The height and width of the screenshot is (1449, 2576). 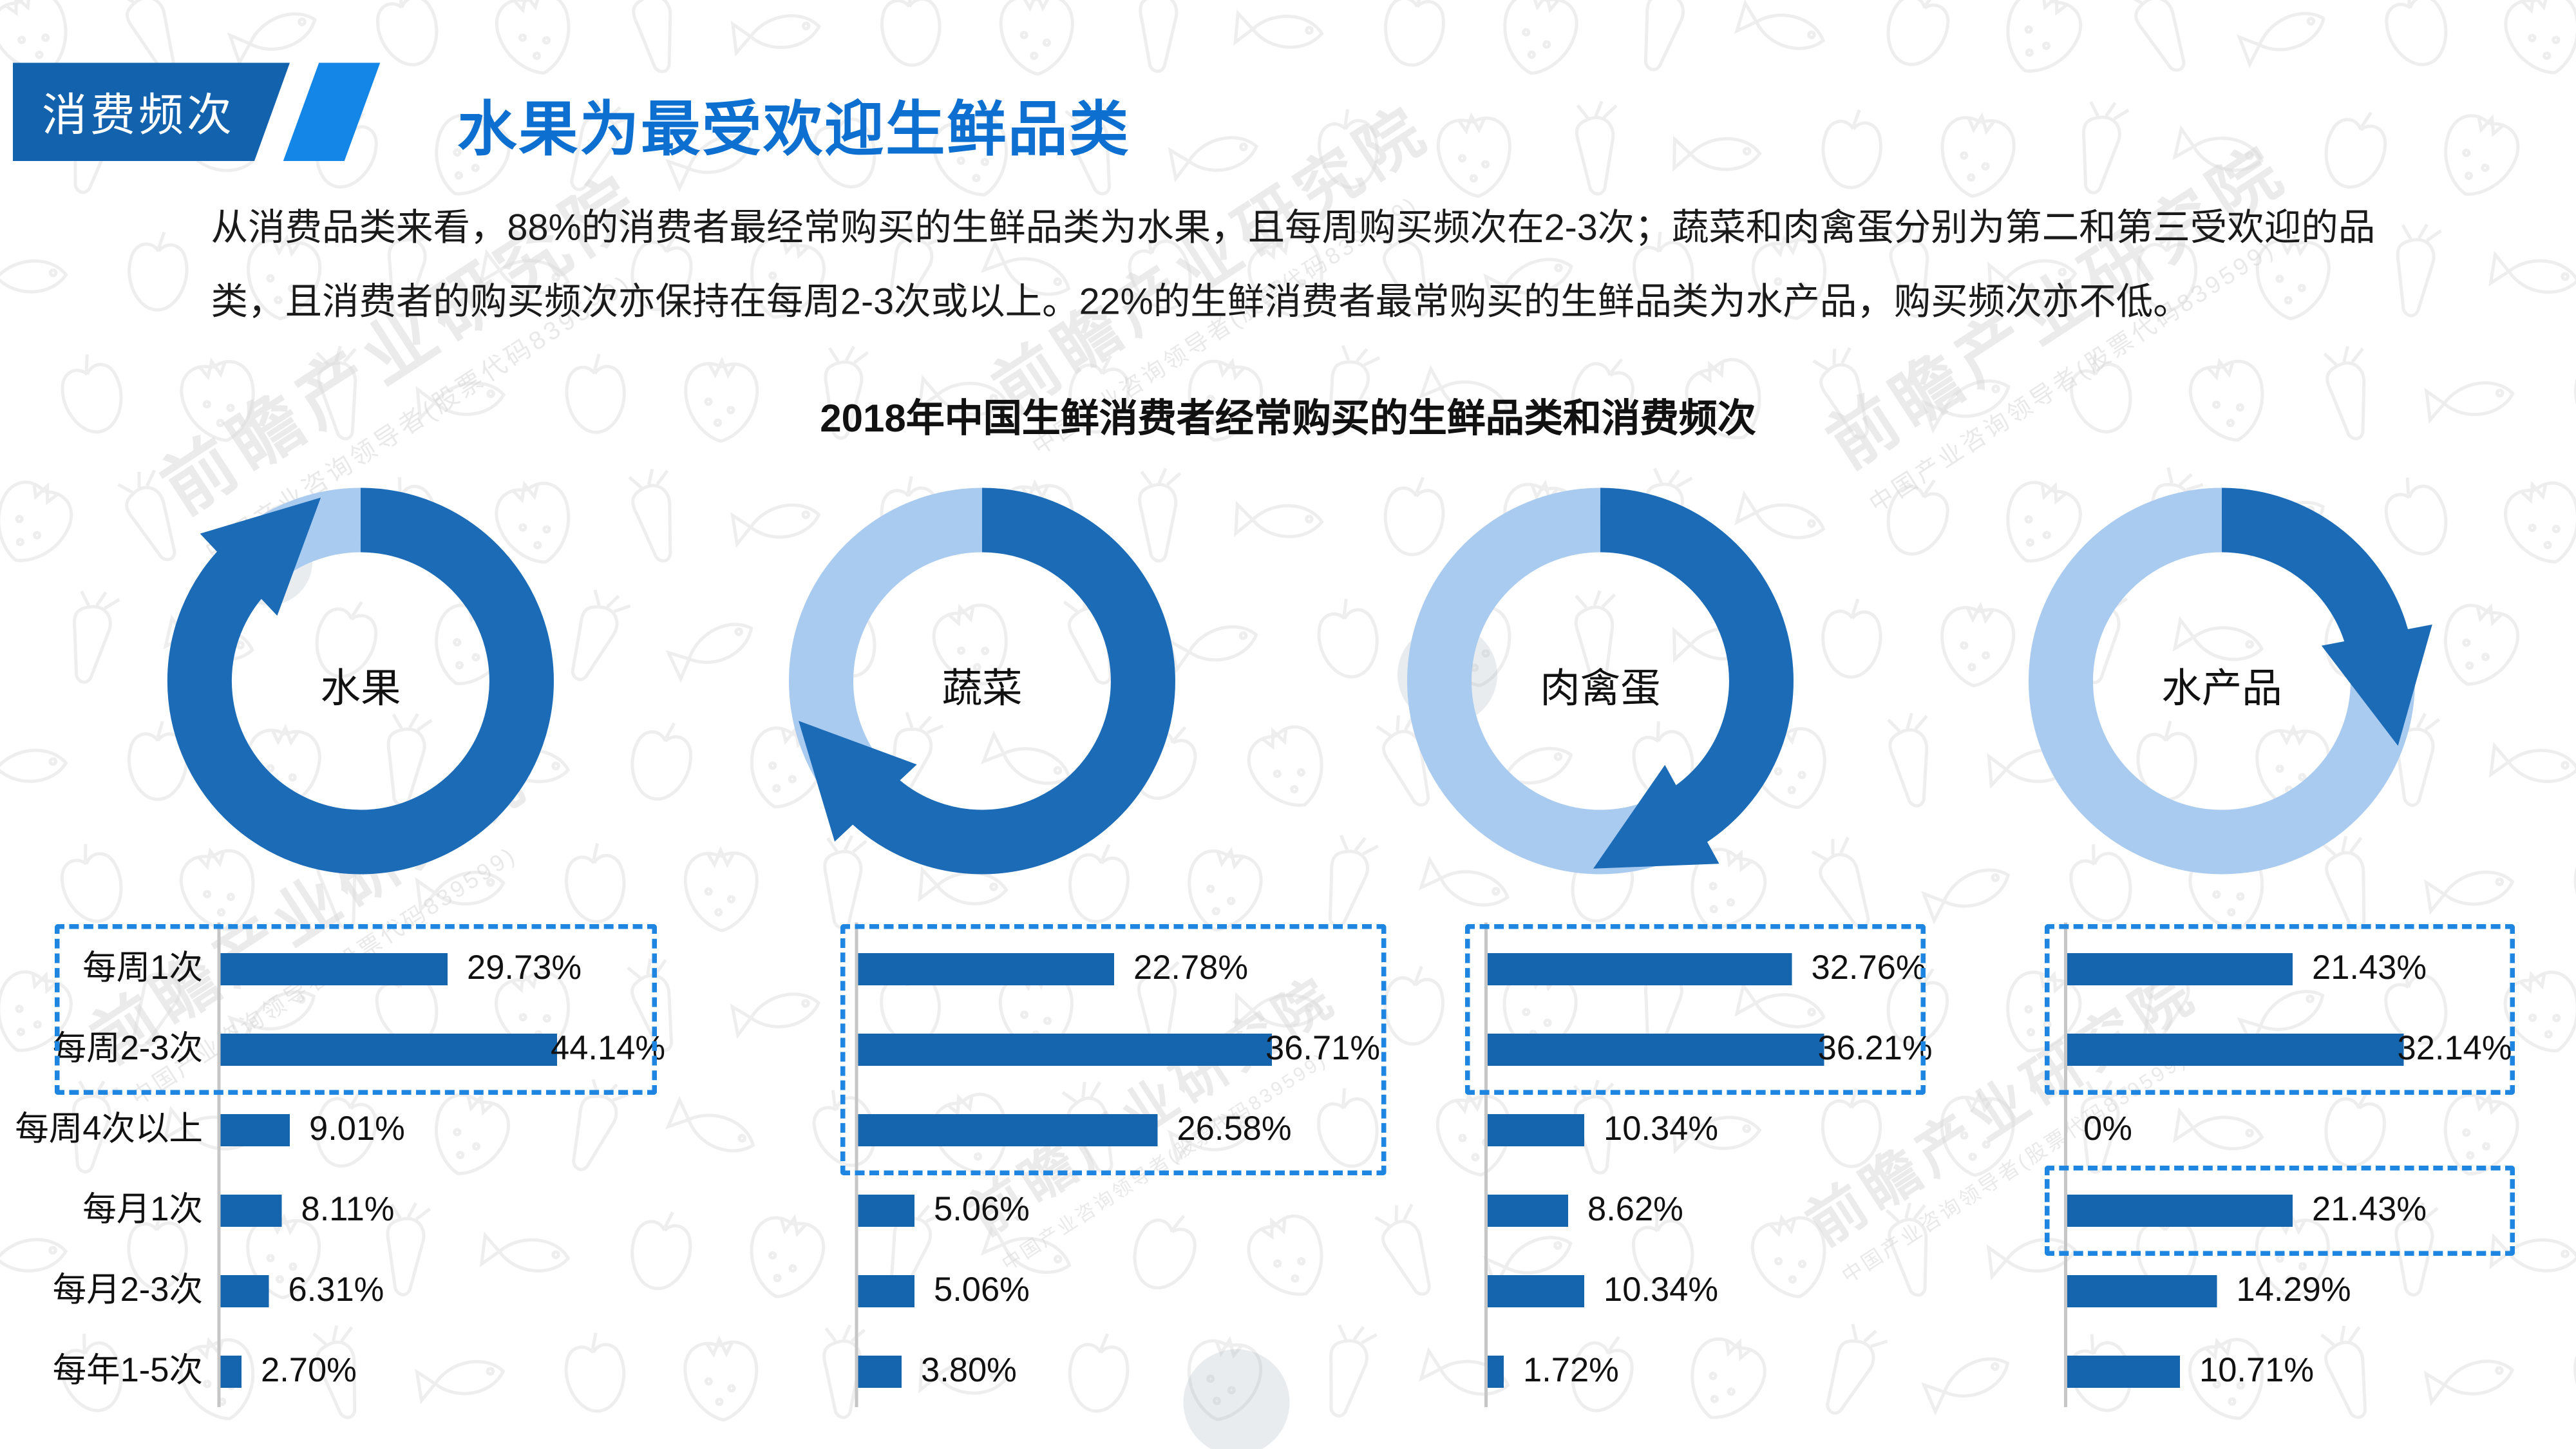 What do you see at coordinates (128, 1371) in the screenshot?
I see `bar-category-label: 每年1-5次` at bounding box center [128, 1371].